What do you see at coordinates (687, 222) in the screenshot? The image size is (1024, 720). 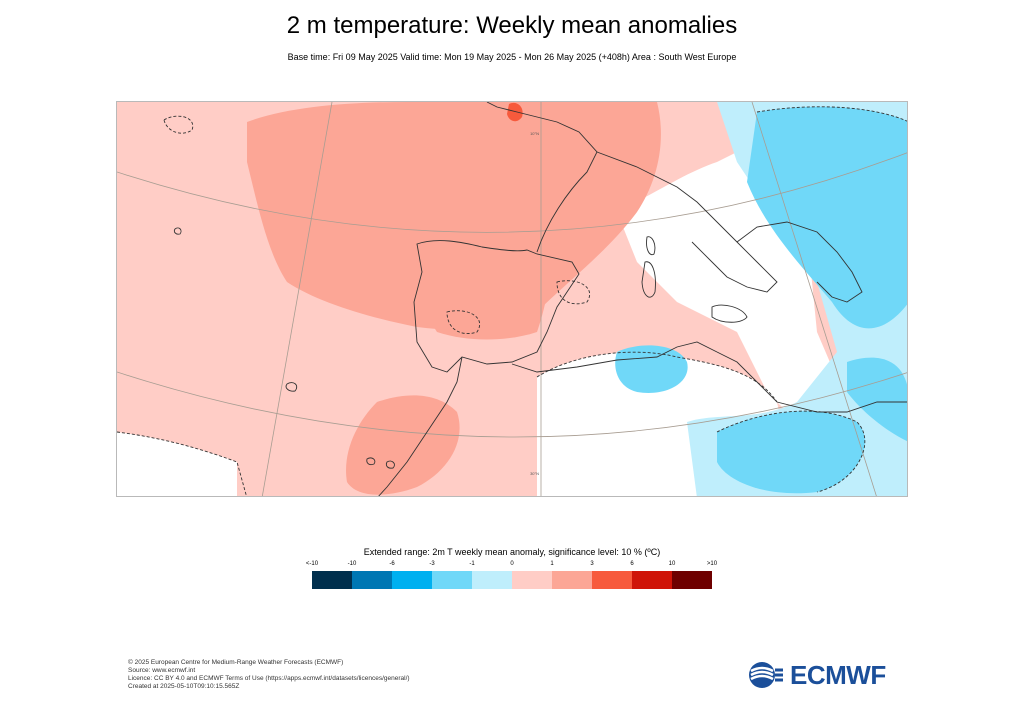 I see `italy-coast` at bounding box center [687, 222].